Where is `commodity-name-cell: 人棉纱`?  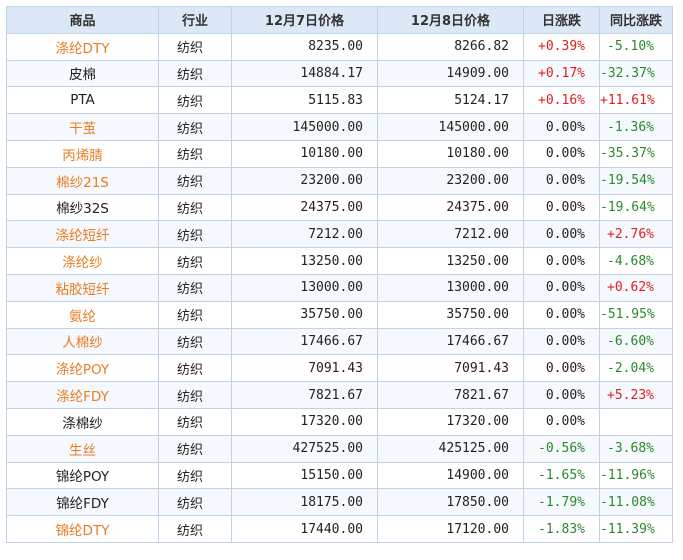
commodity-name-cell: 人棉纱 is located at coordinates (82, 341).